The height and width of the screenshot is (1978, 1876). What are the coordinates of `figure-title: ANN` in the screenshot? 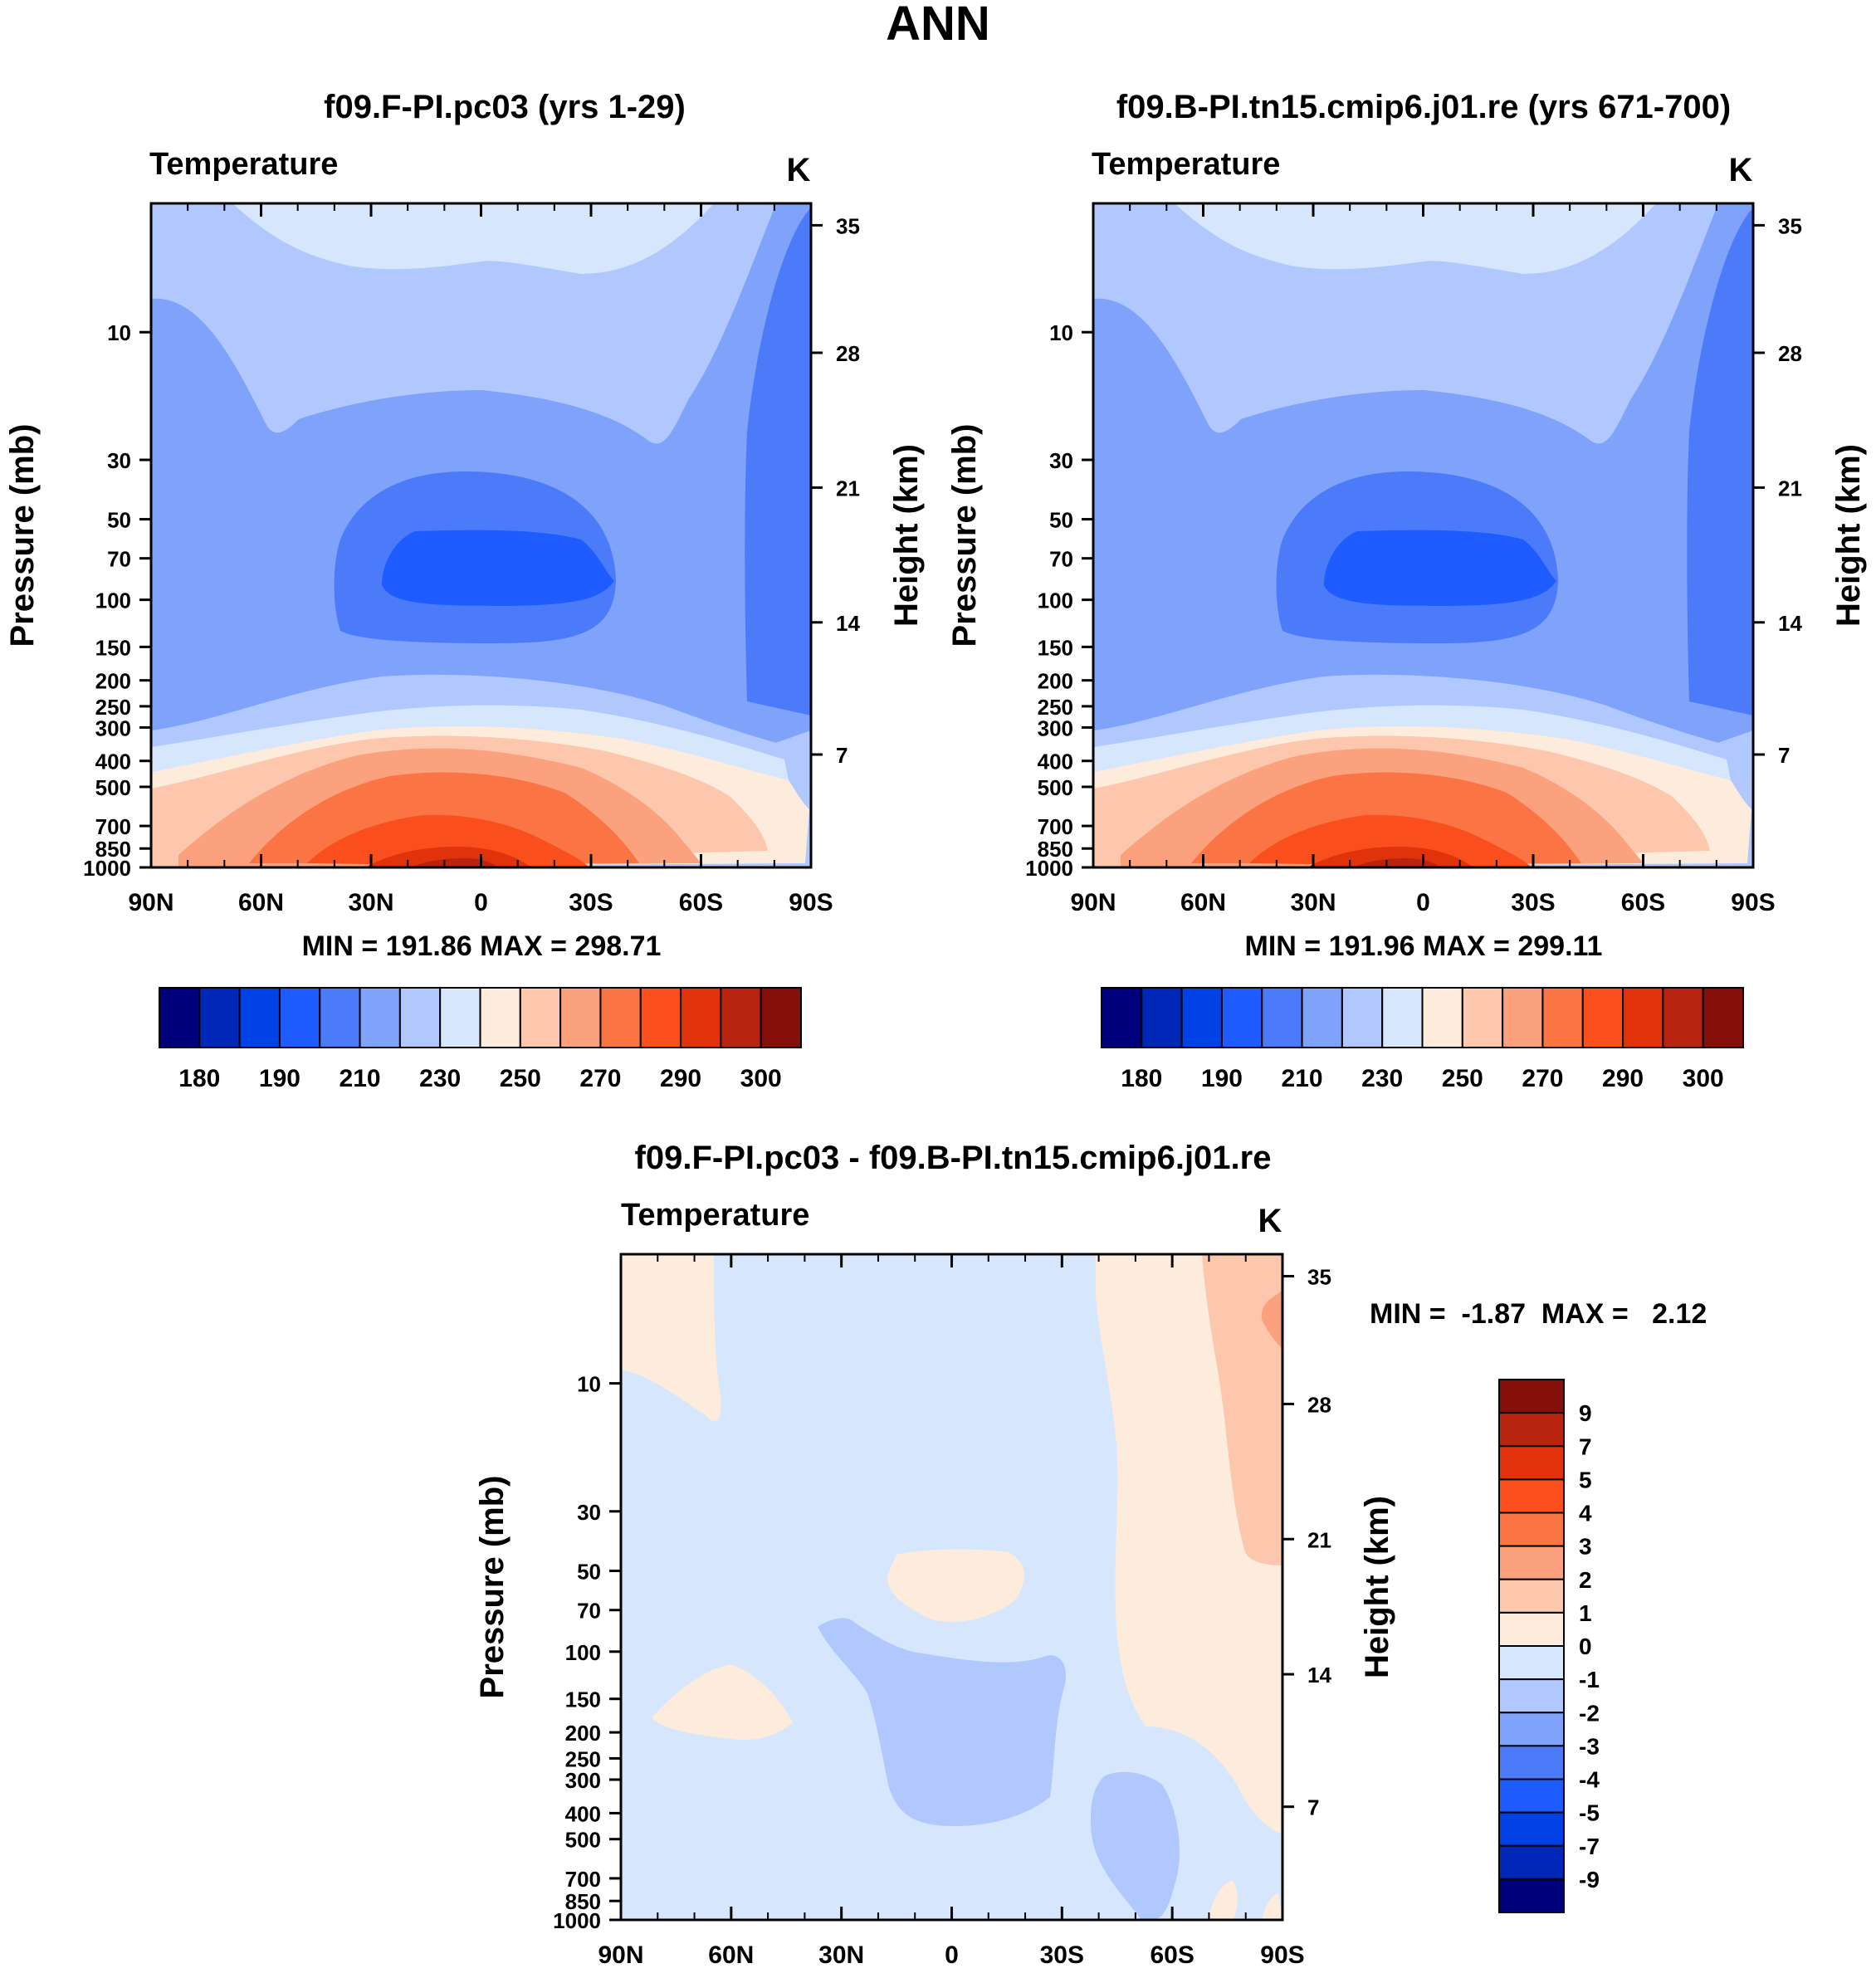 It's located at (938, 26).